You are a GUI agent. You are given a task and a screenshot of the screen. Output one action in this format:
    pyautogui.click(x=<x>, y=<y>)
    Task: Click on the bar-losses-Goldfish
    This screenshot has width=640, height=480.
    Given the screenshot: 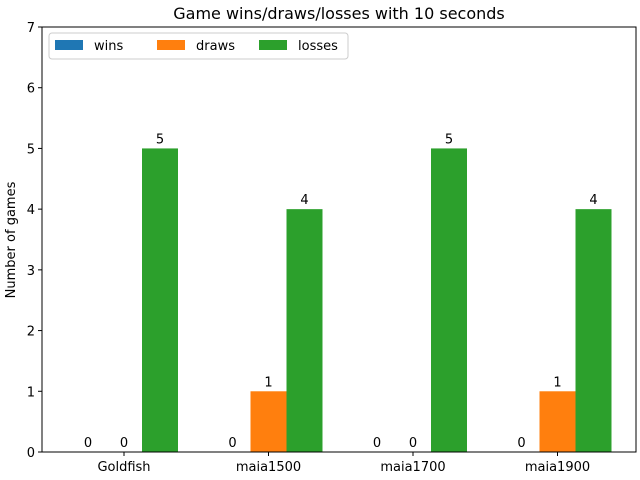 What is the action you would take?
    pyautogui.click(x=160, y=300)
    